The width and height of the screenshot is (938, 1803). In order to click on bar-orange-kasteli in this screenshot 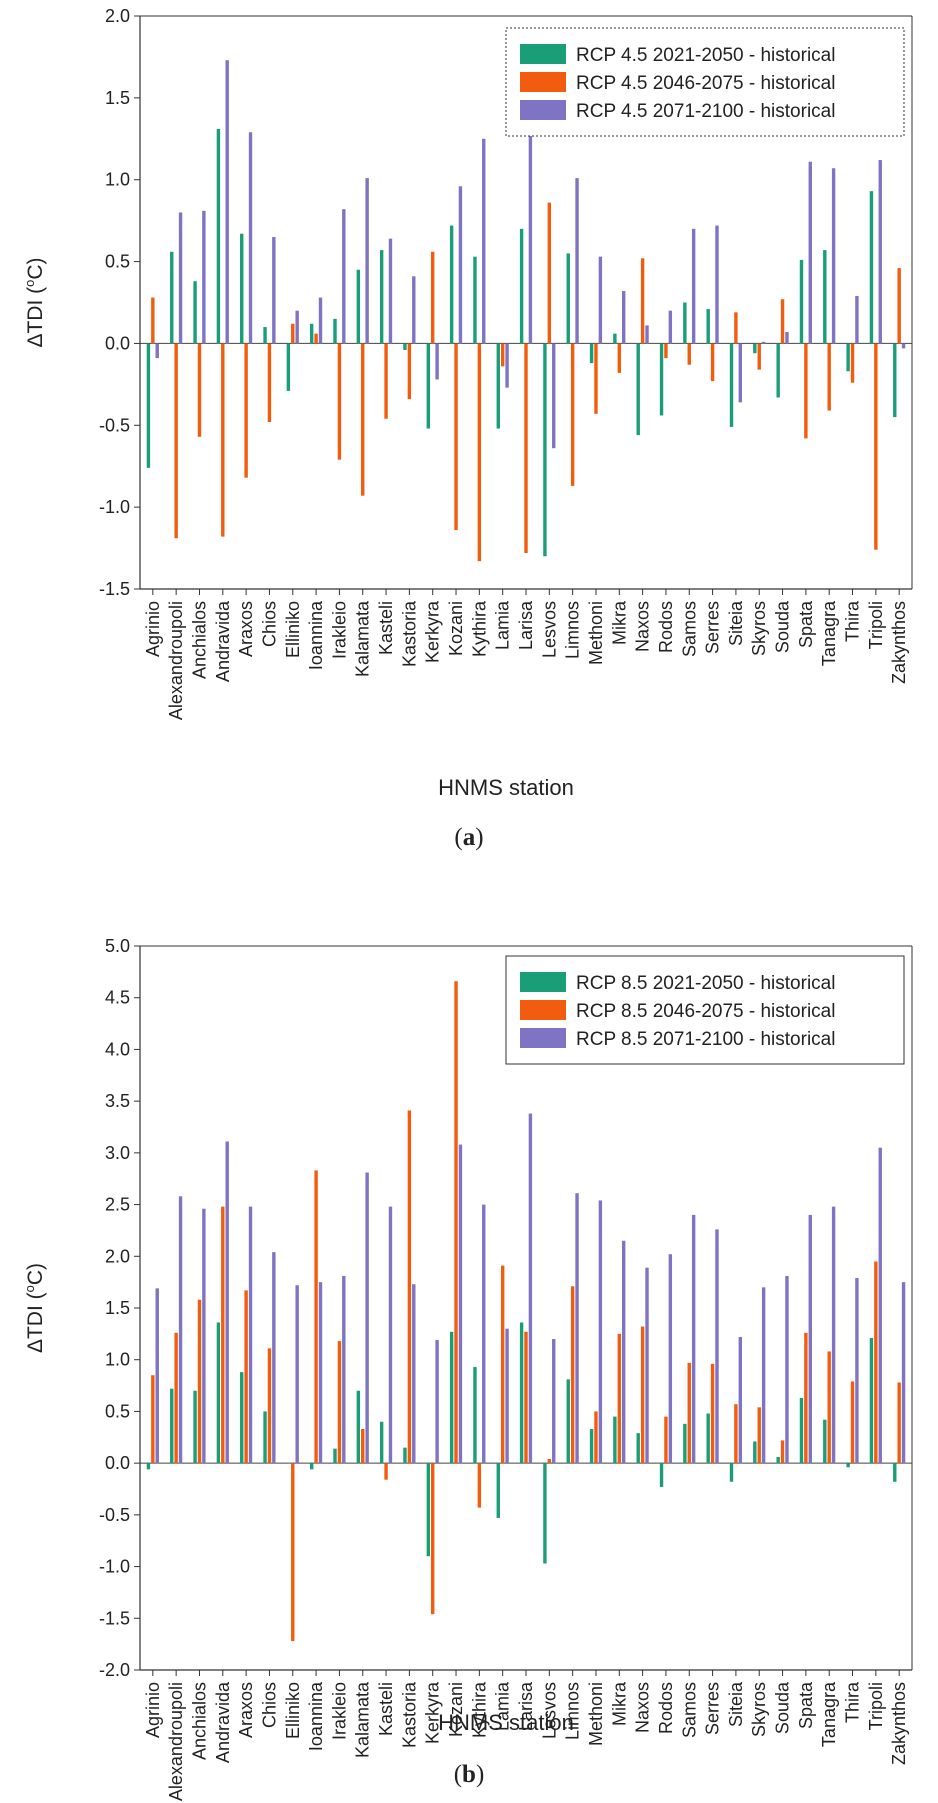, I will do `click(386, 1471)`.